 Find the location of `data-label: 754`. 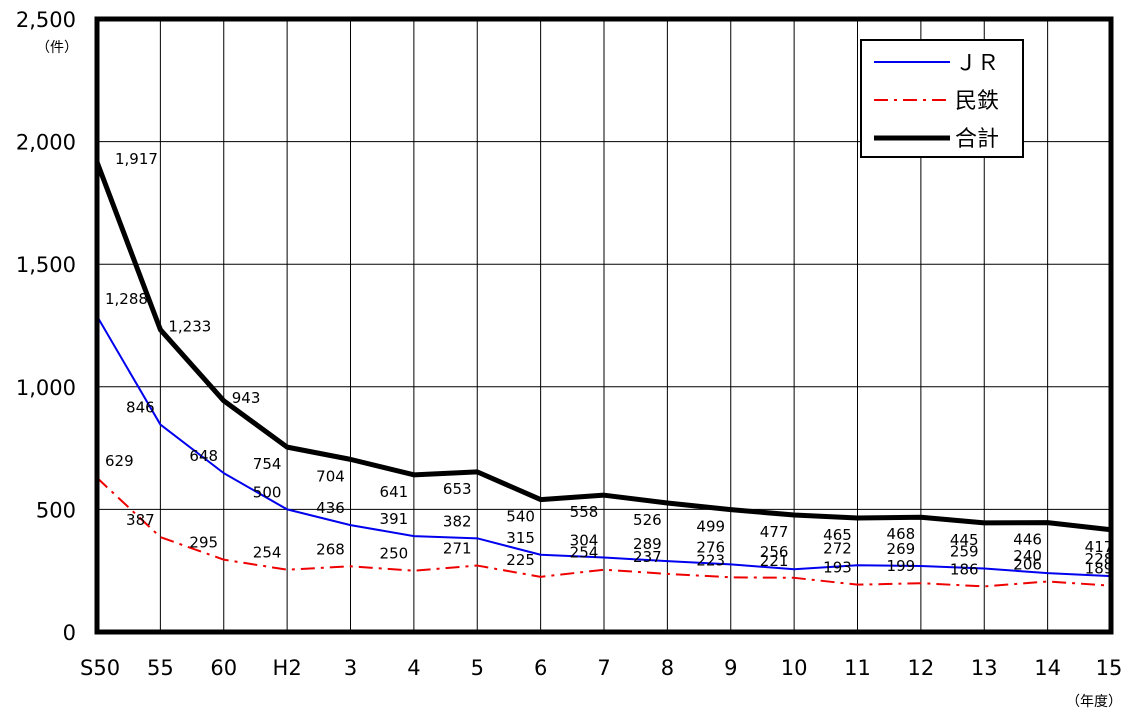

data-label: 754 is located at coordinates (267, 464).